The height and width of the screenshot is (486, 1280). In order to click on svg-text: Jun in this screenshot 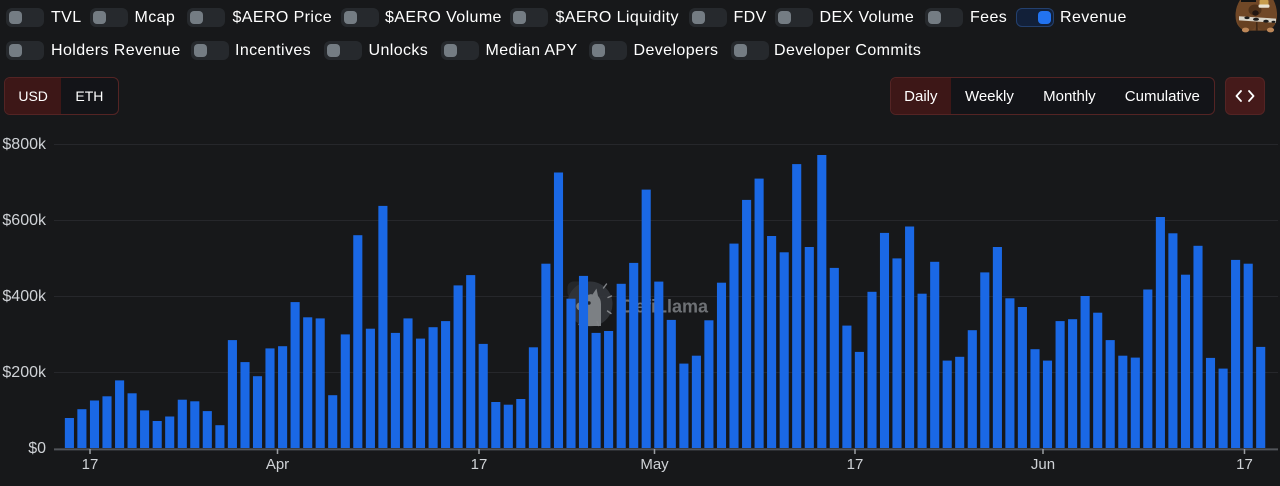, I will do `click(1043, 464)`.